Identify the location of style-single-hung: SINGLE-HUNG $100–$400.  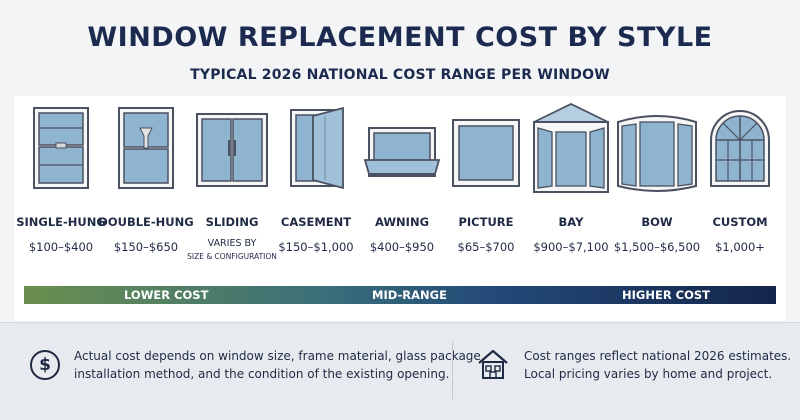
(61, 185).